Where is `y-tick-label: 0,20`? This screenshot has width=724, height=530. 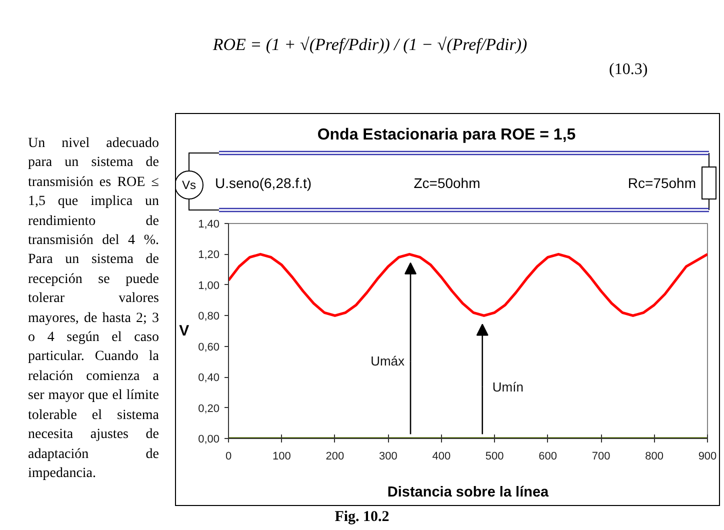
y-tick-label: 0,20 is located at coordinates (209, 408).